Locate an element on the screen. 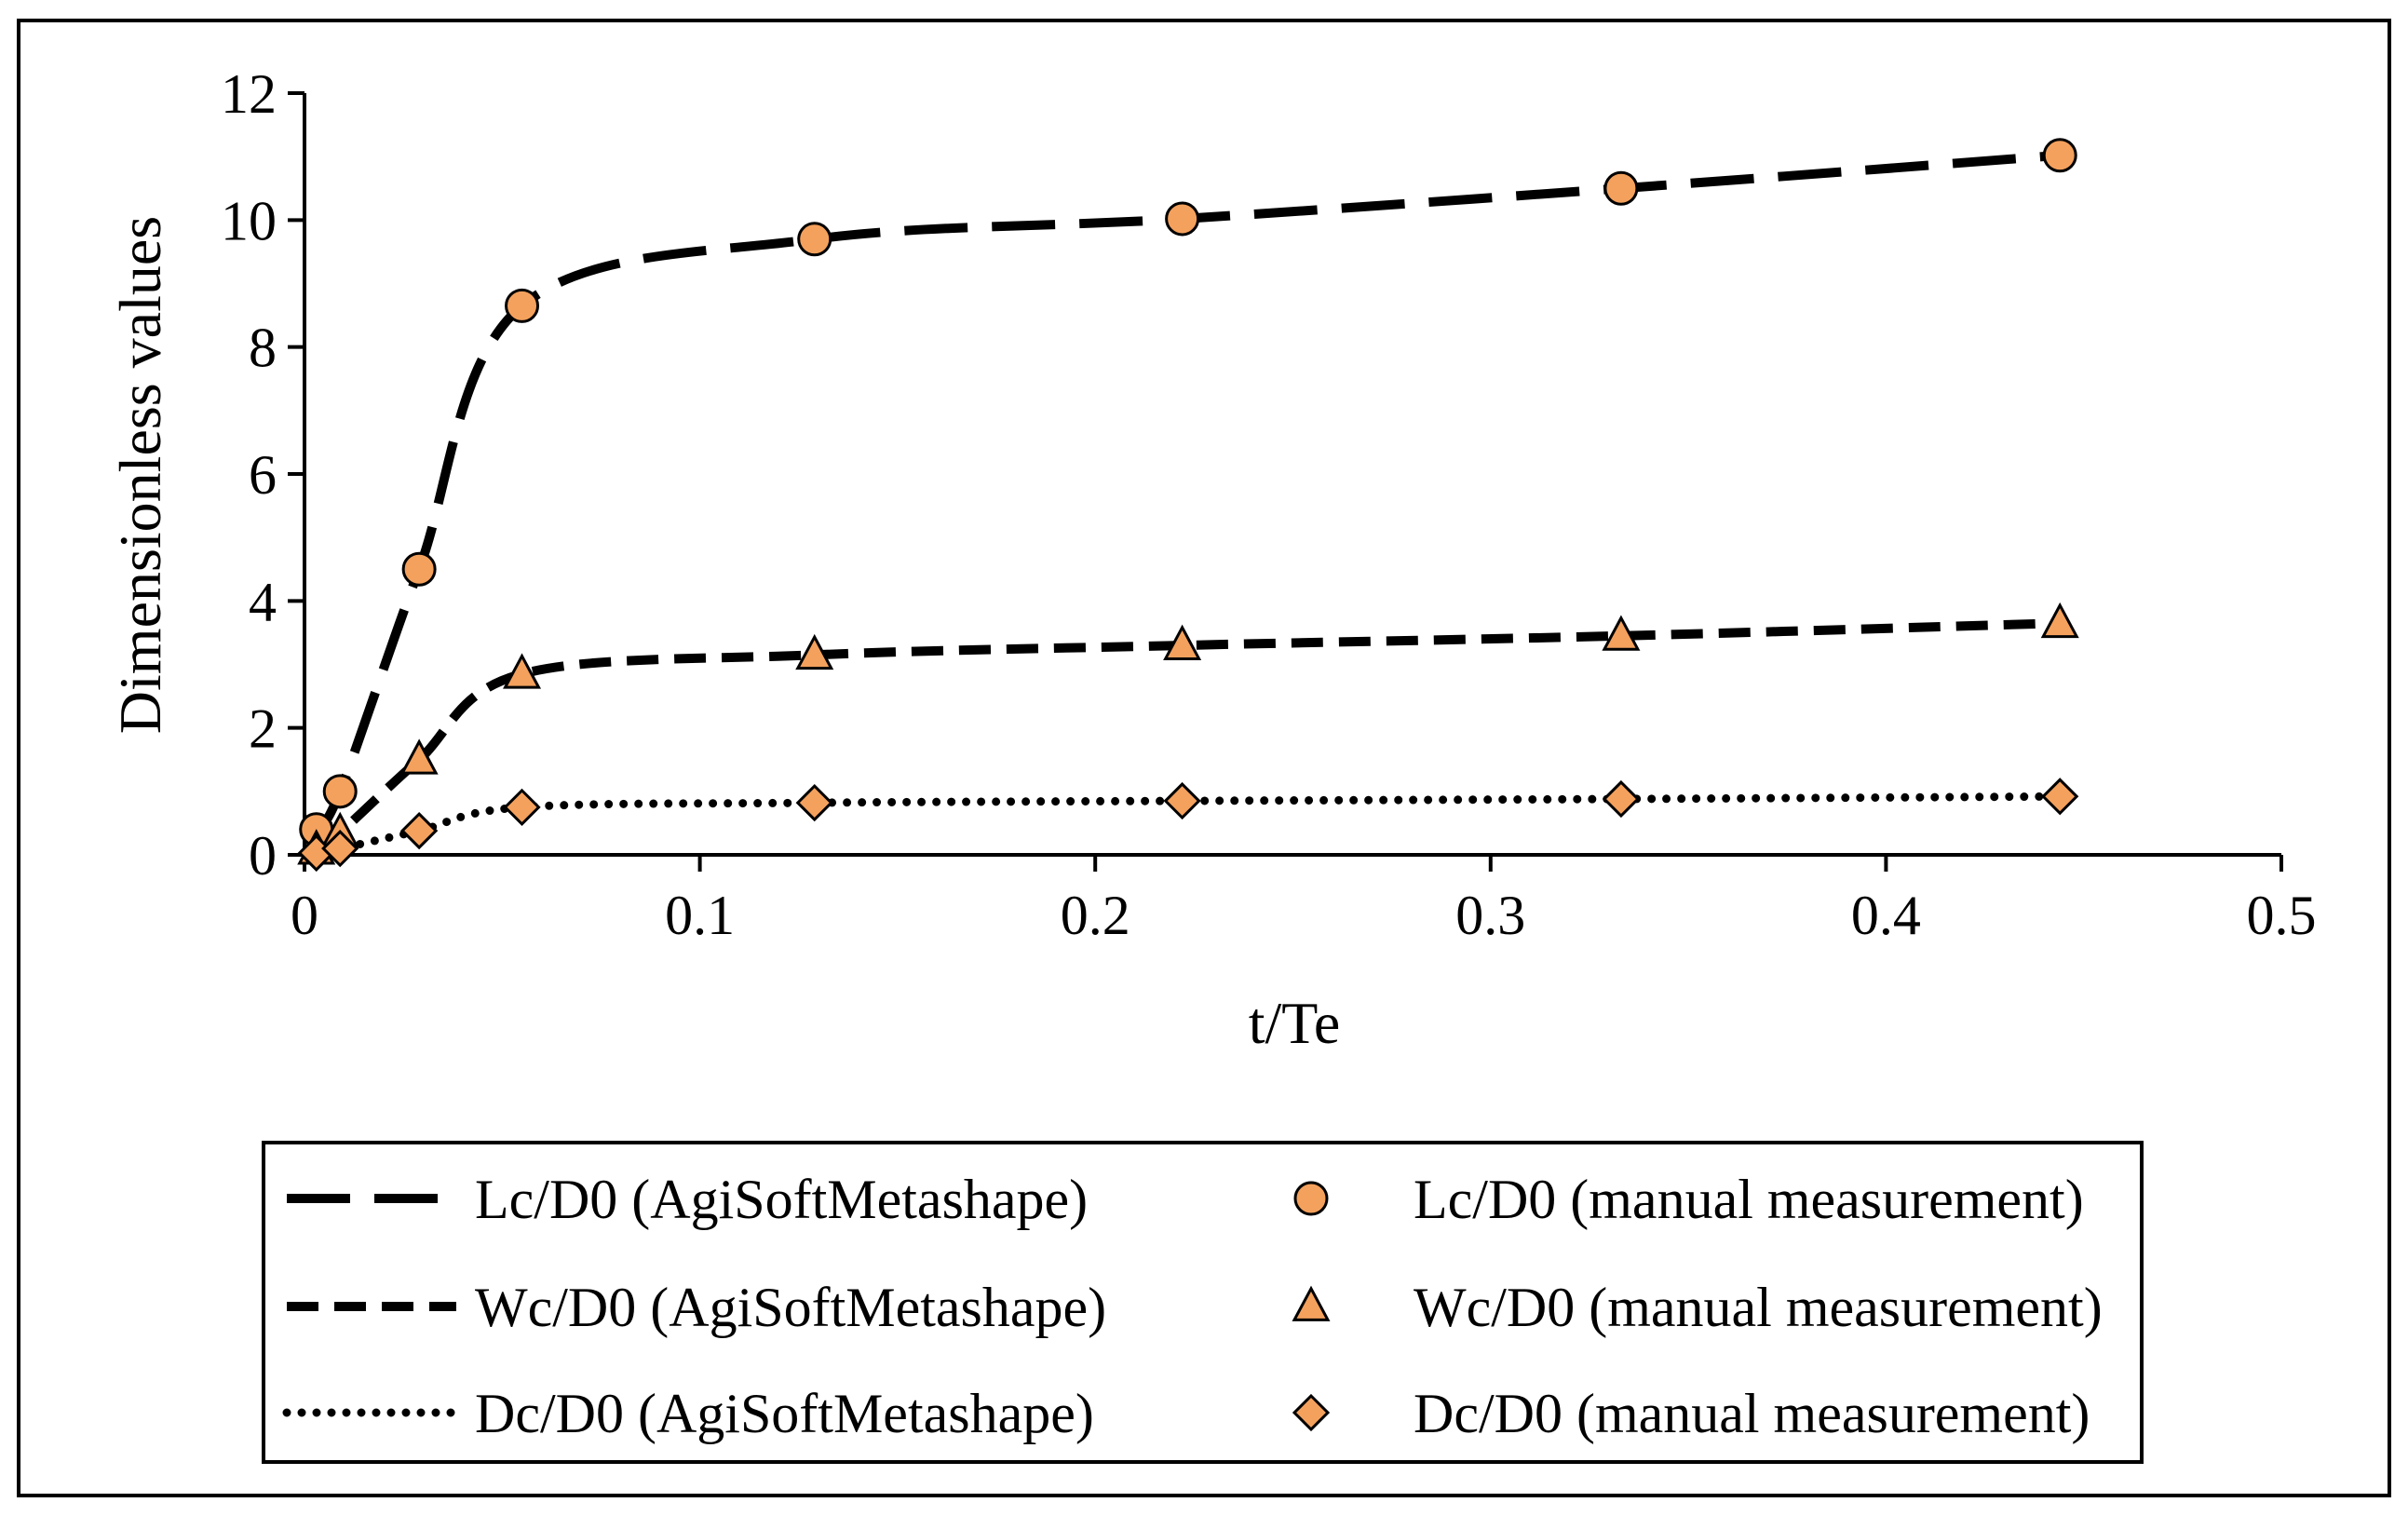  x-tick-label: 0.5 is located at coordinates (2282, 915).